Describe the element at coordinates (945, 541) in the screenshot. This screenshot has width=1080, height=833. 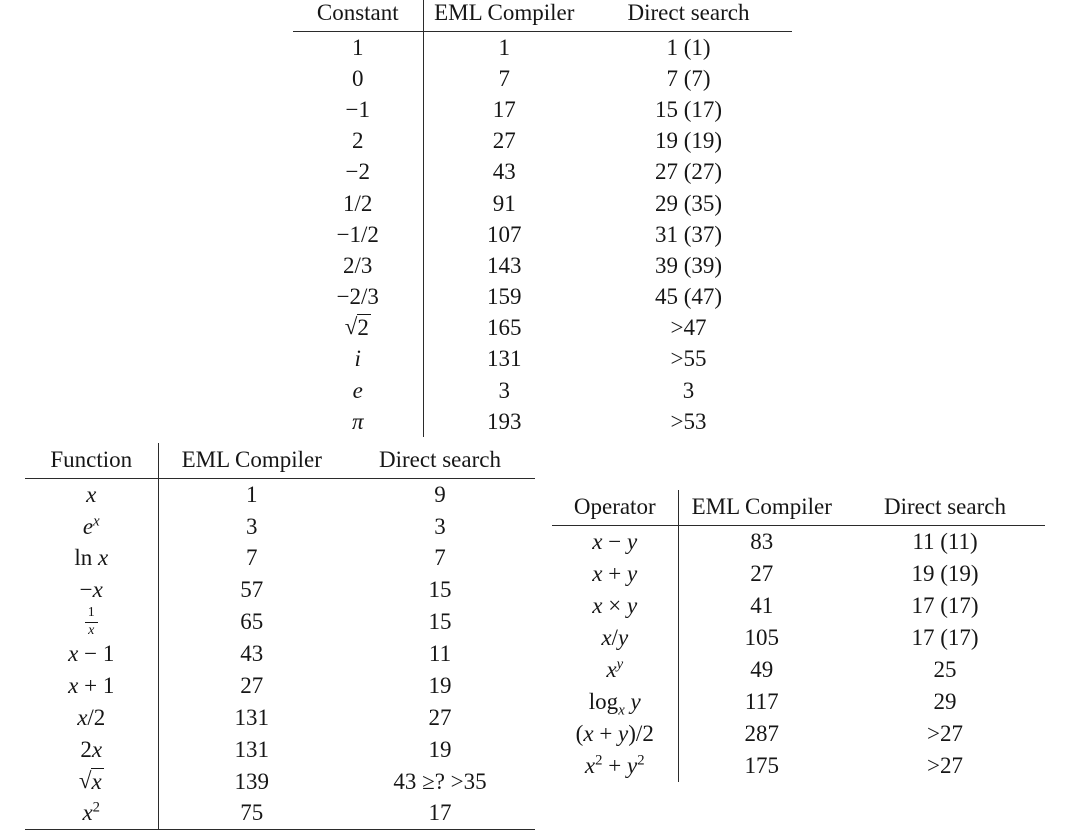
I see `direct-search-cell: 11 (11)` at that location.